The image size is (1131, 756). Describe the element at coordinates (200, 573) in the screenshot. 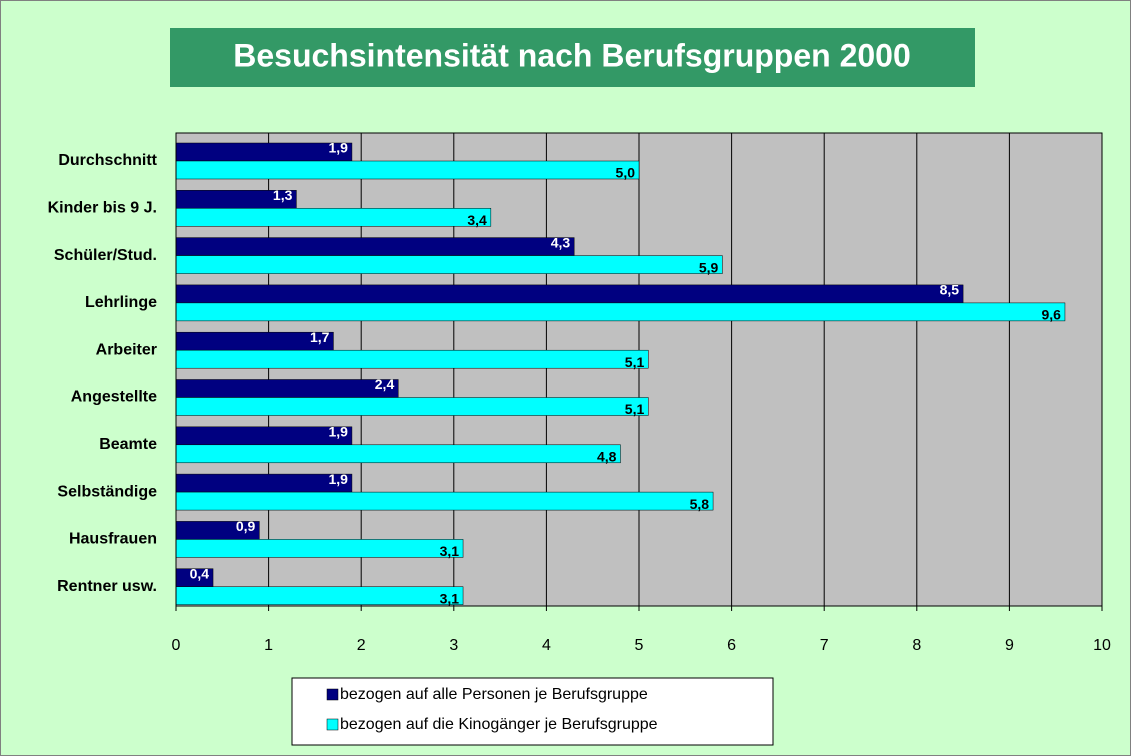

I see `data-label: 0,4` at that location.